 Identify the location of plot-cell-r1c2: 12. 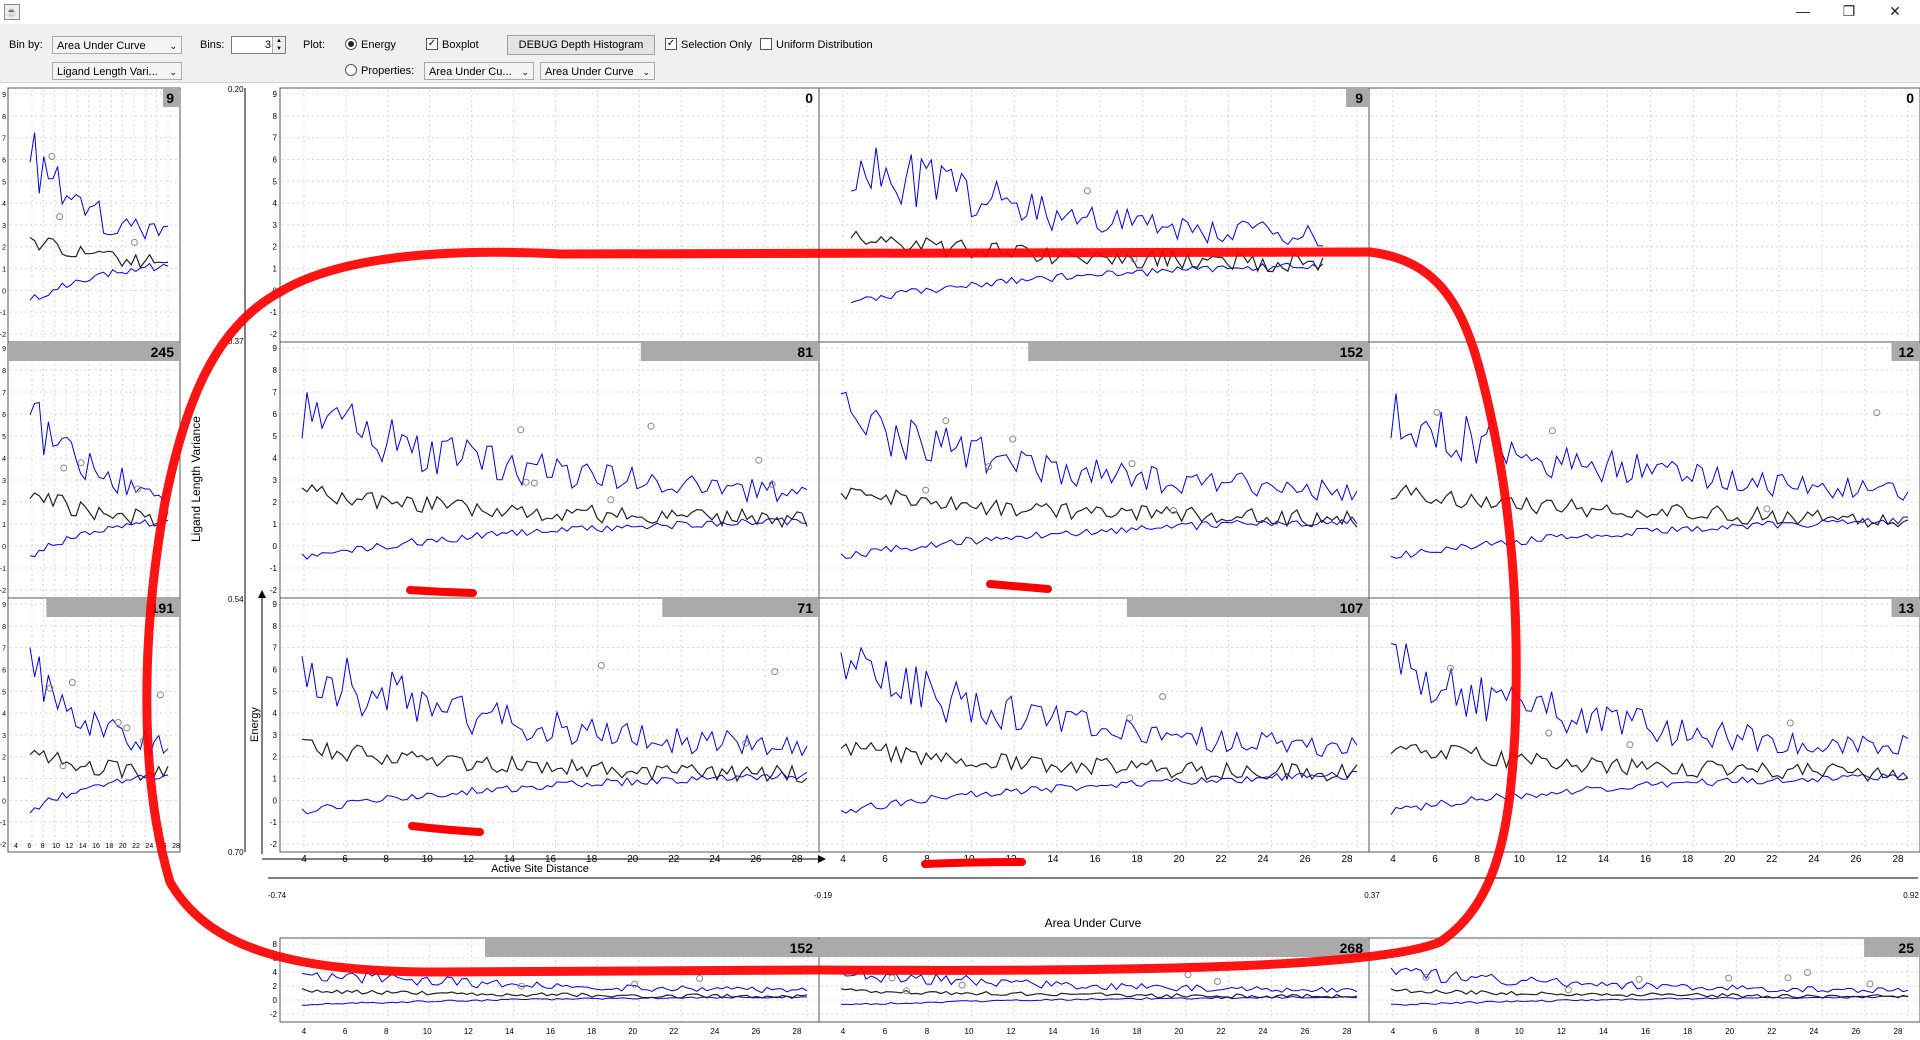
(1644, 470).